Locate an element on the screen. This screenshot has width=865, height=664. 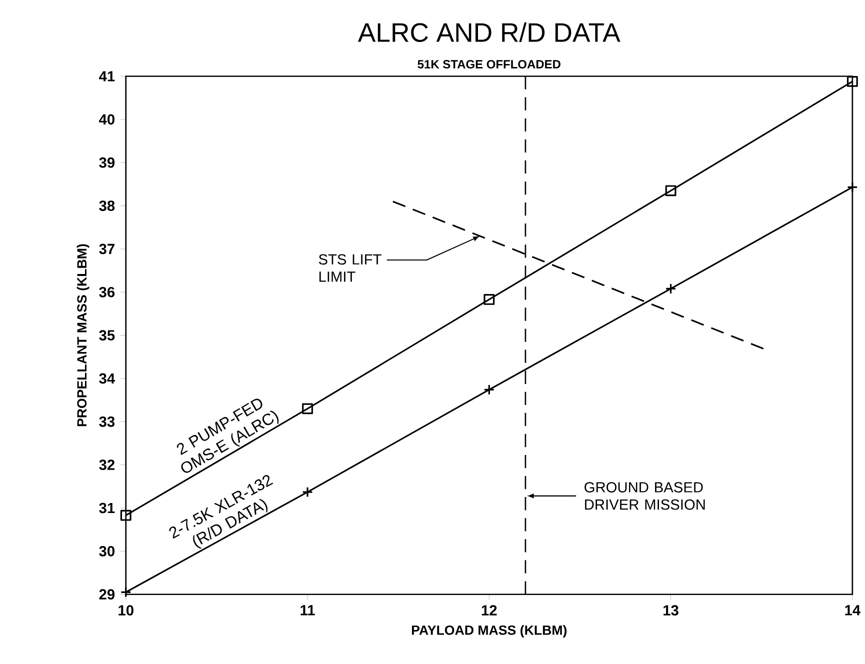
y-tick-label: 29 is located at coordinates (107, 594).